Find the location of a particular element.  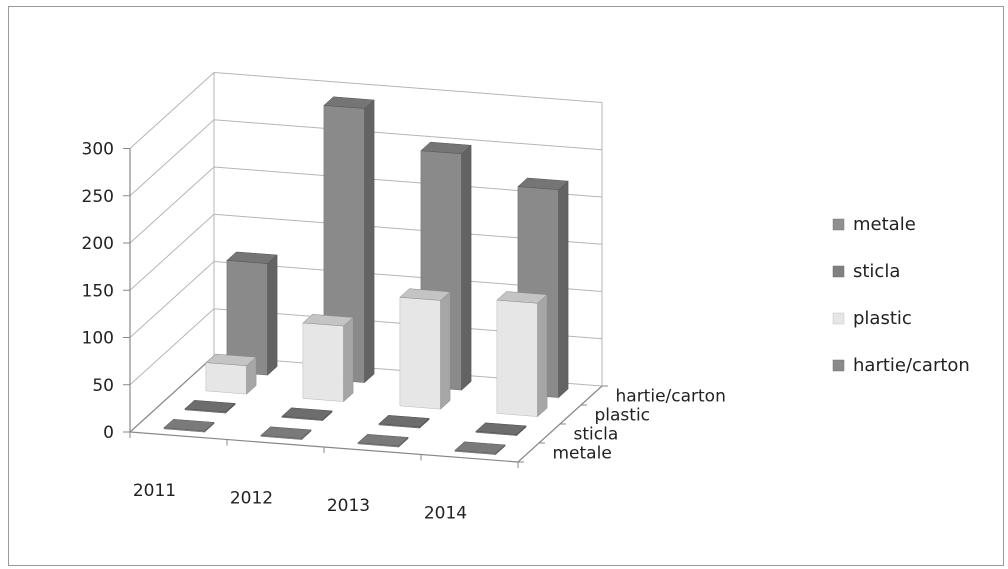

legend-label-sticla: sticla is located at coordinates (876, 271).